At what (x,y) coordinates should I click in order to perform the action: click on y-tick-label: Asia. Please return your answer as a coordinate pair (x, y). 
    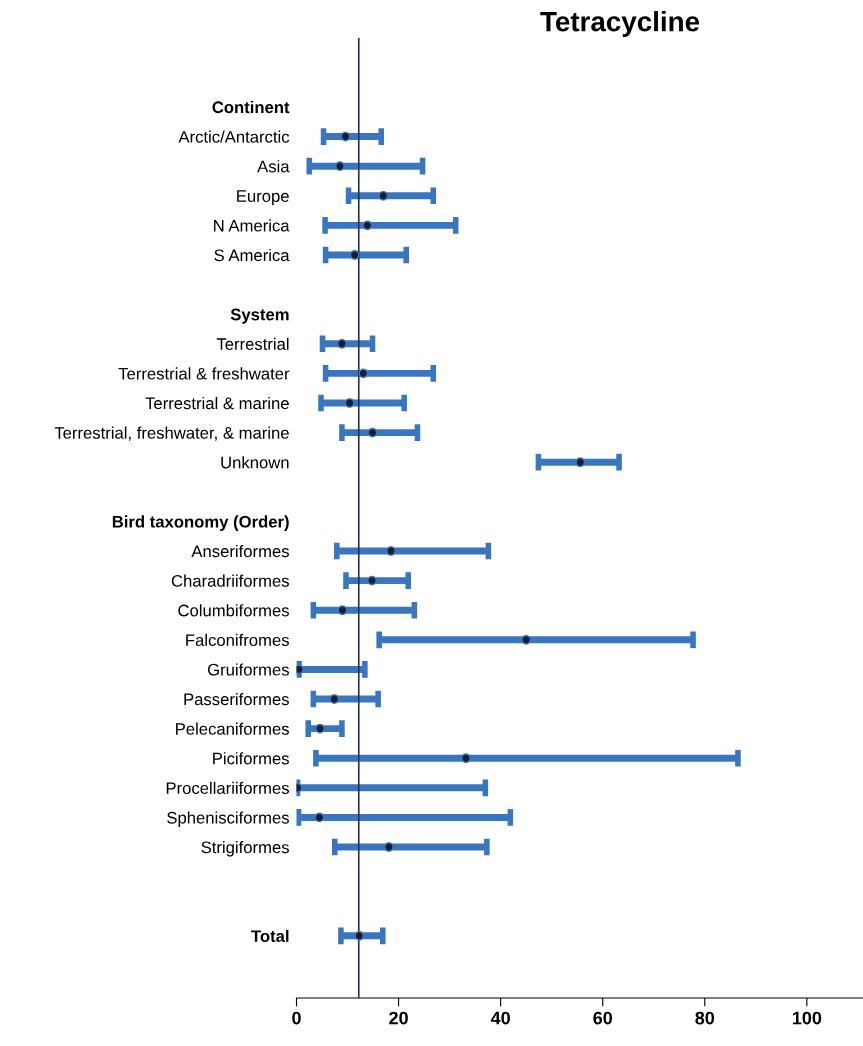
    Looking at the image, I should click on (273, 166).